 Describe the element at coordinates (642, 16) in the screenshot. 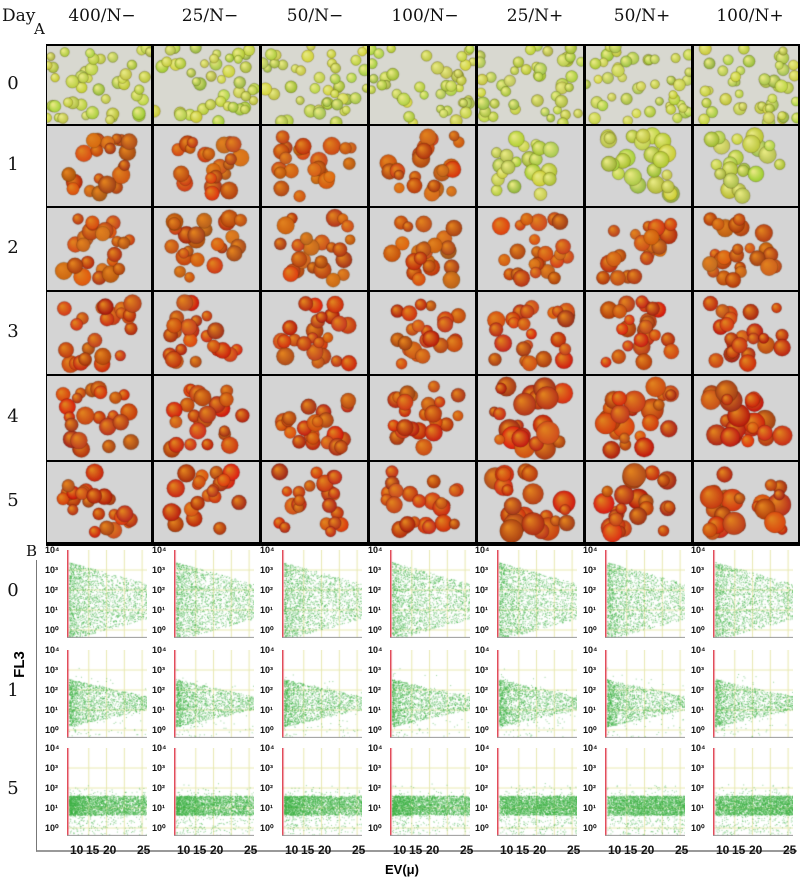

I see `column-header: 50/N+` at that location.